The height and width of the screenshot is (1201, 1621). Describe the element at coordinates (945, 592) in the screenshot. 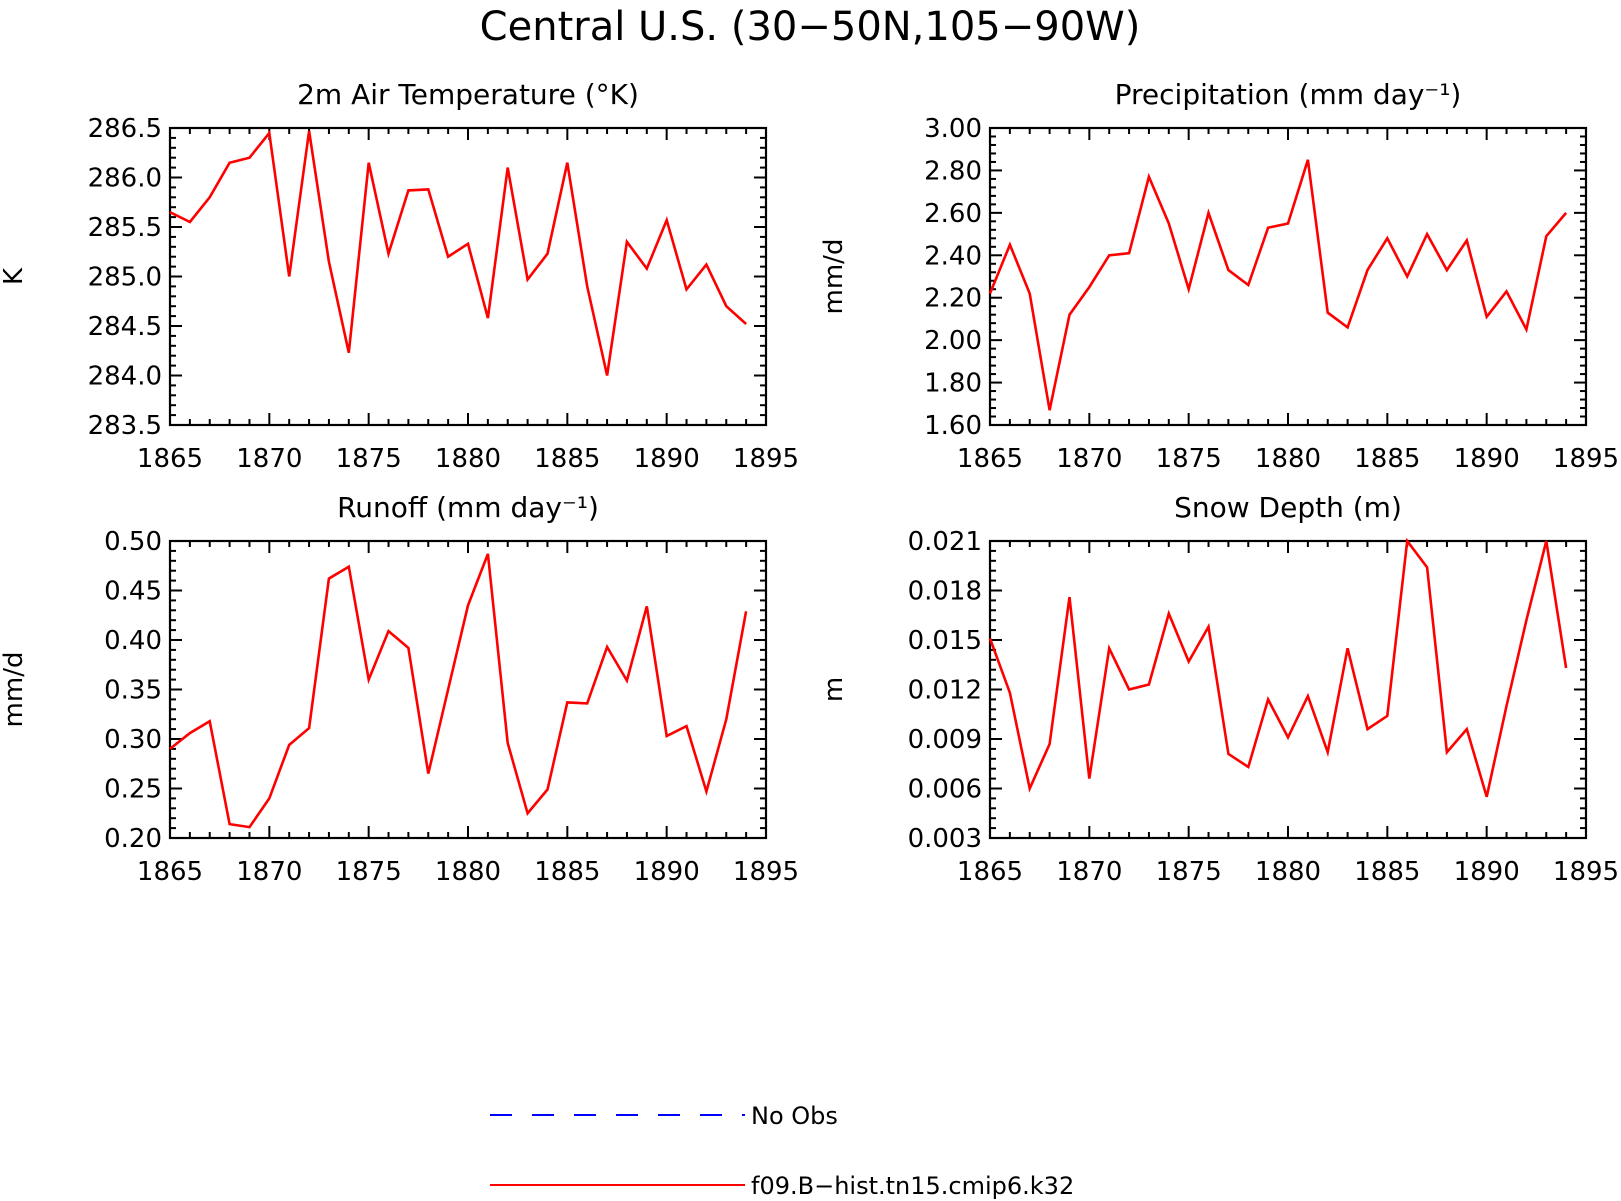

I see `y-tick-label: 0.018` at that location.